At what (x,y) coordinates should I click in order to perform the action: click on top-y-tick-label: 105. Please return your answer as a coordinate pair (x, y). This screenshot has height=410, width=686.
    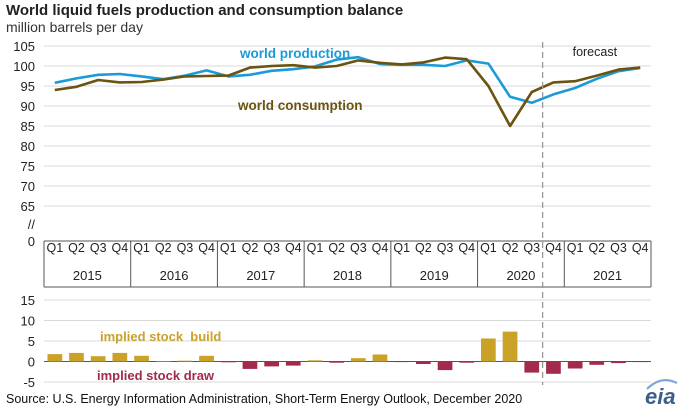
    Looking at the image, I should click on (24, 46).